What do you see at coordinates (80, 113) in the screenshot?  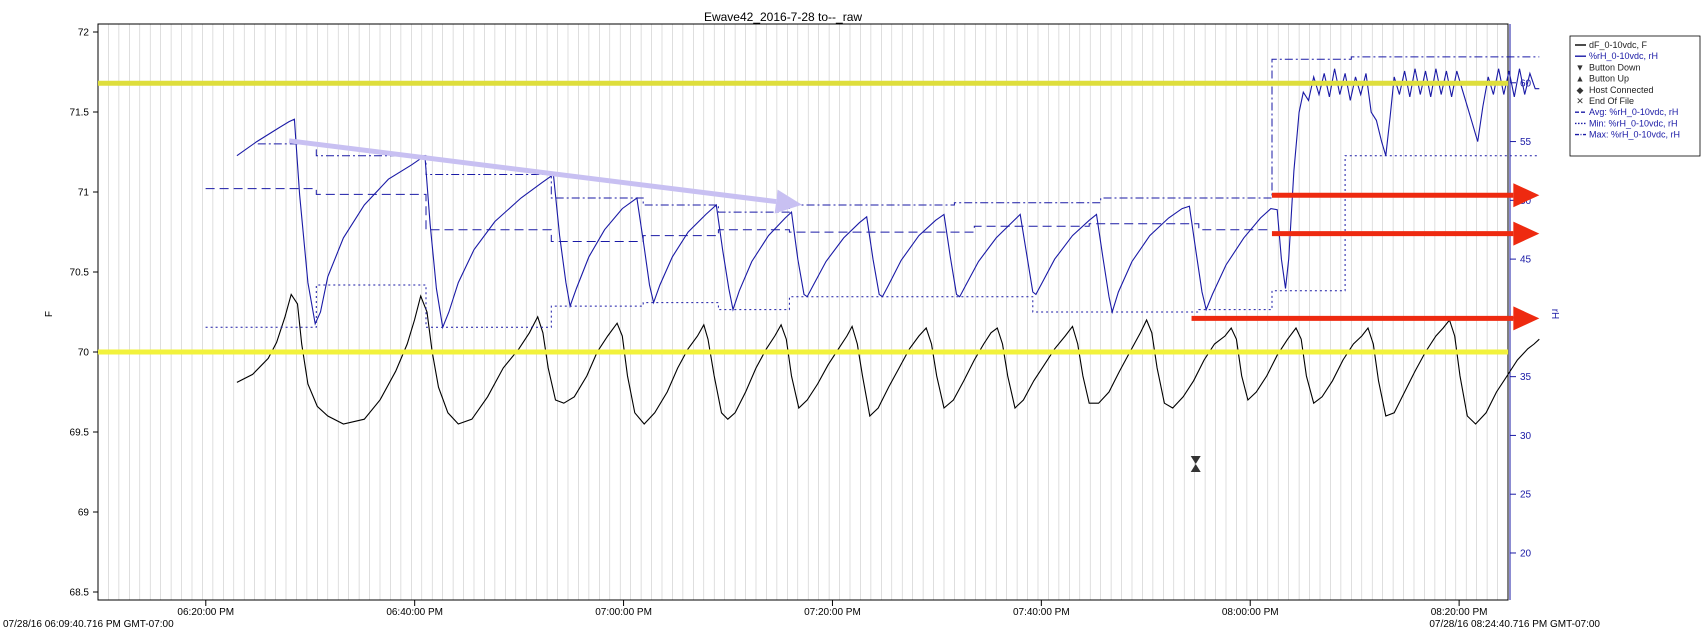 I see `left-tick-label: 71.5` at bounding box center [80, 113].